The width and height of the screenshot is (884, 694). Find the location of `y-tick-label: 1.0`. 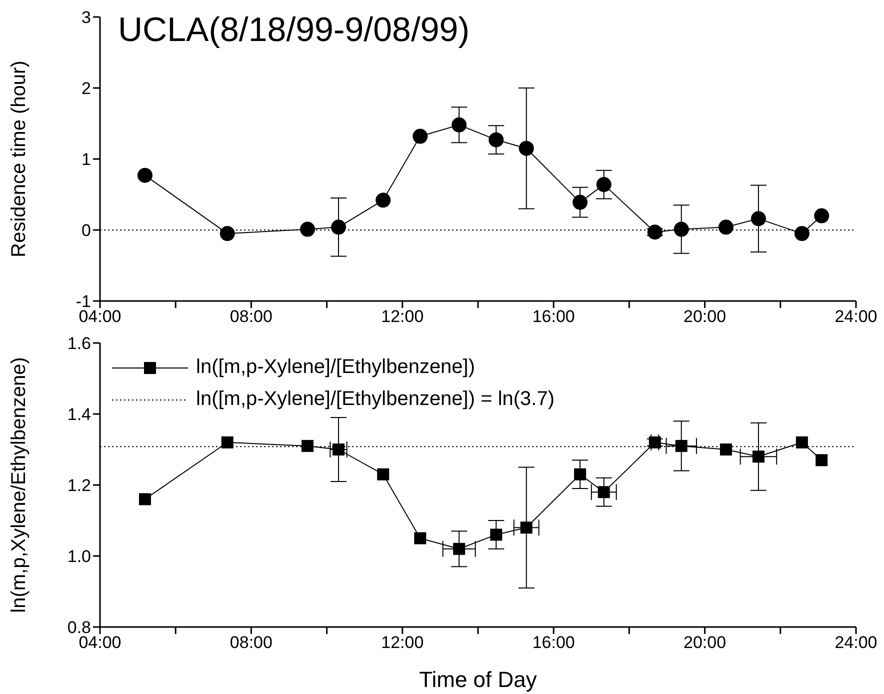

y-tick-label: 1.0 is located at coordinates (79, 556).